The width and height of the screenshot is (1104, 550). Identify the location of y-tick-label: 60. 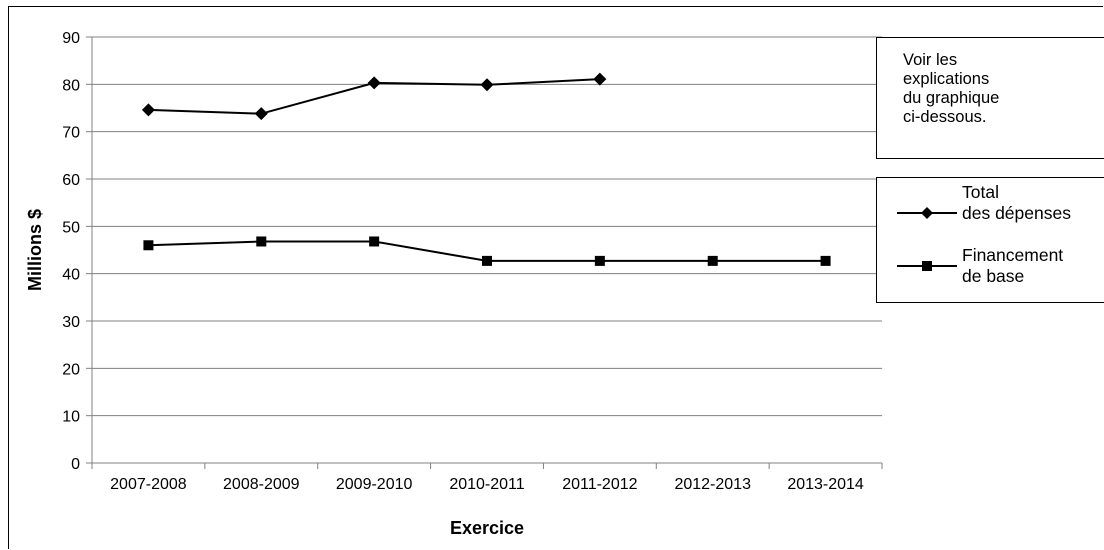
(71, 180).